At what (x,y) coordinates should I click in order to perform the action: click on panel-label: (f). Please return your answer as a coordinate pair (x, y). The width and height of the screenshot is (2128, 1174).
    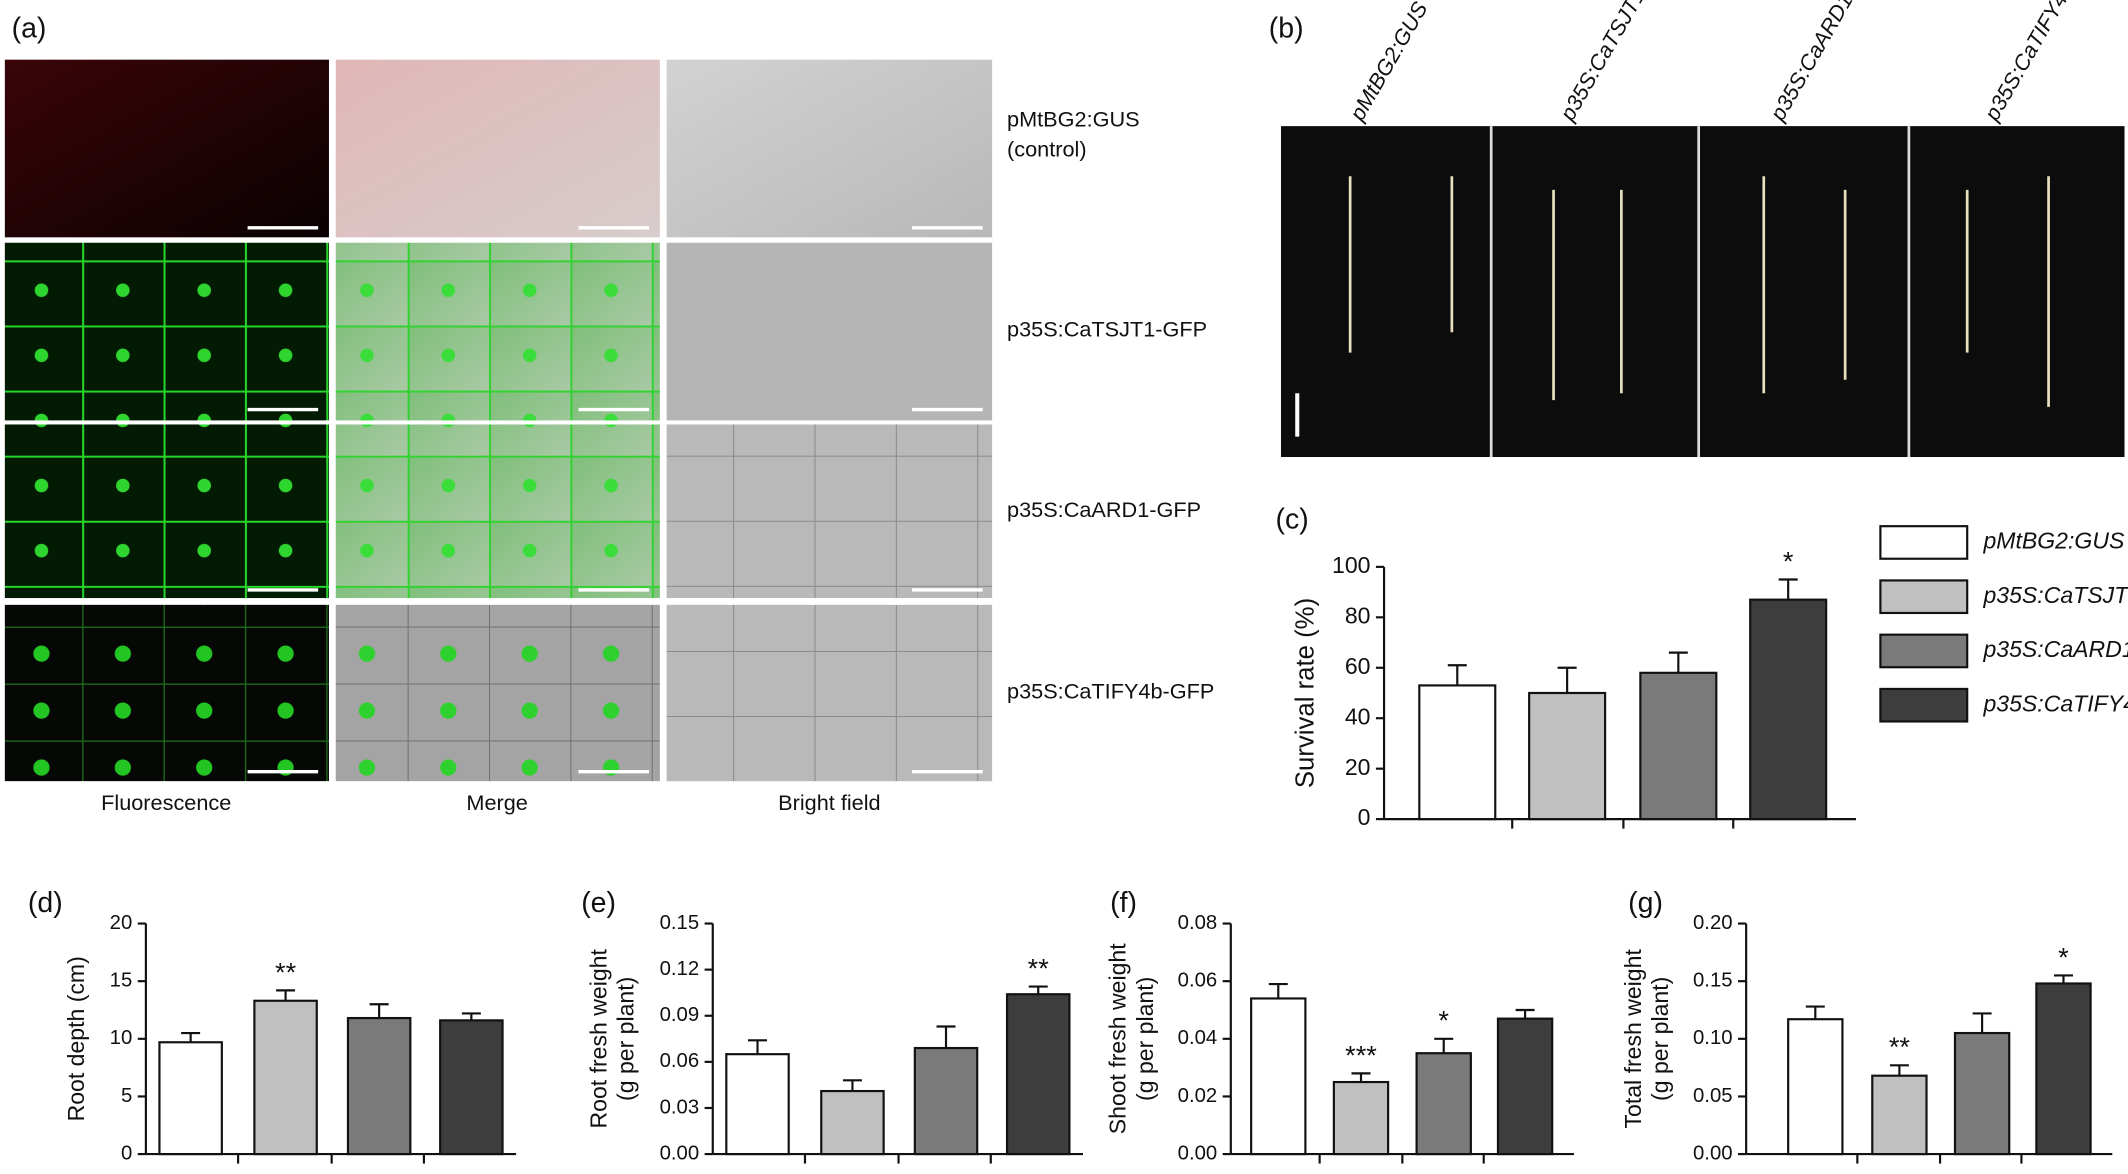
    Looking at the image, I should click on (1123, 903).